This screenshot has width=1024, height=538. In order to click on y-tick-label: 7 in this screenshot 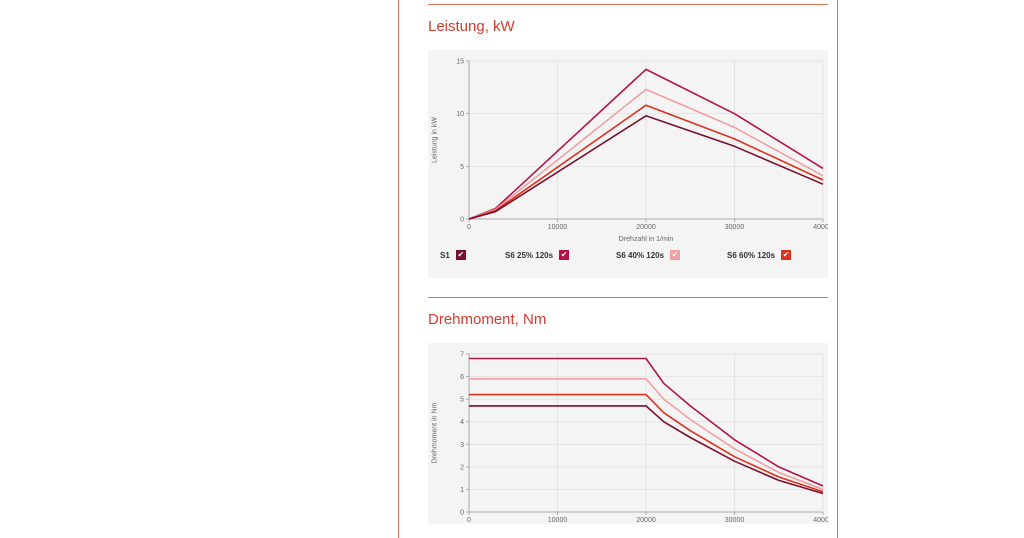, I will do `click(462, 355)`.